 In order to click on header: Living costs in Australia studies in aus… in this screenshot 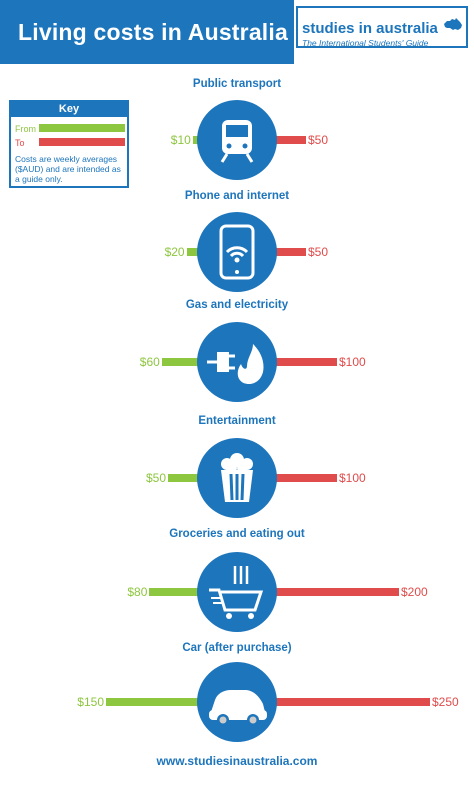, I will do `click(237, 32)`.